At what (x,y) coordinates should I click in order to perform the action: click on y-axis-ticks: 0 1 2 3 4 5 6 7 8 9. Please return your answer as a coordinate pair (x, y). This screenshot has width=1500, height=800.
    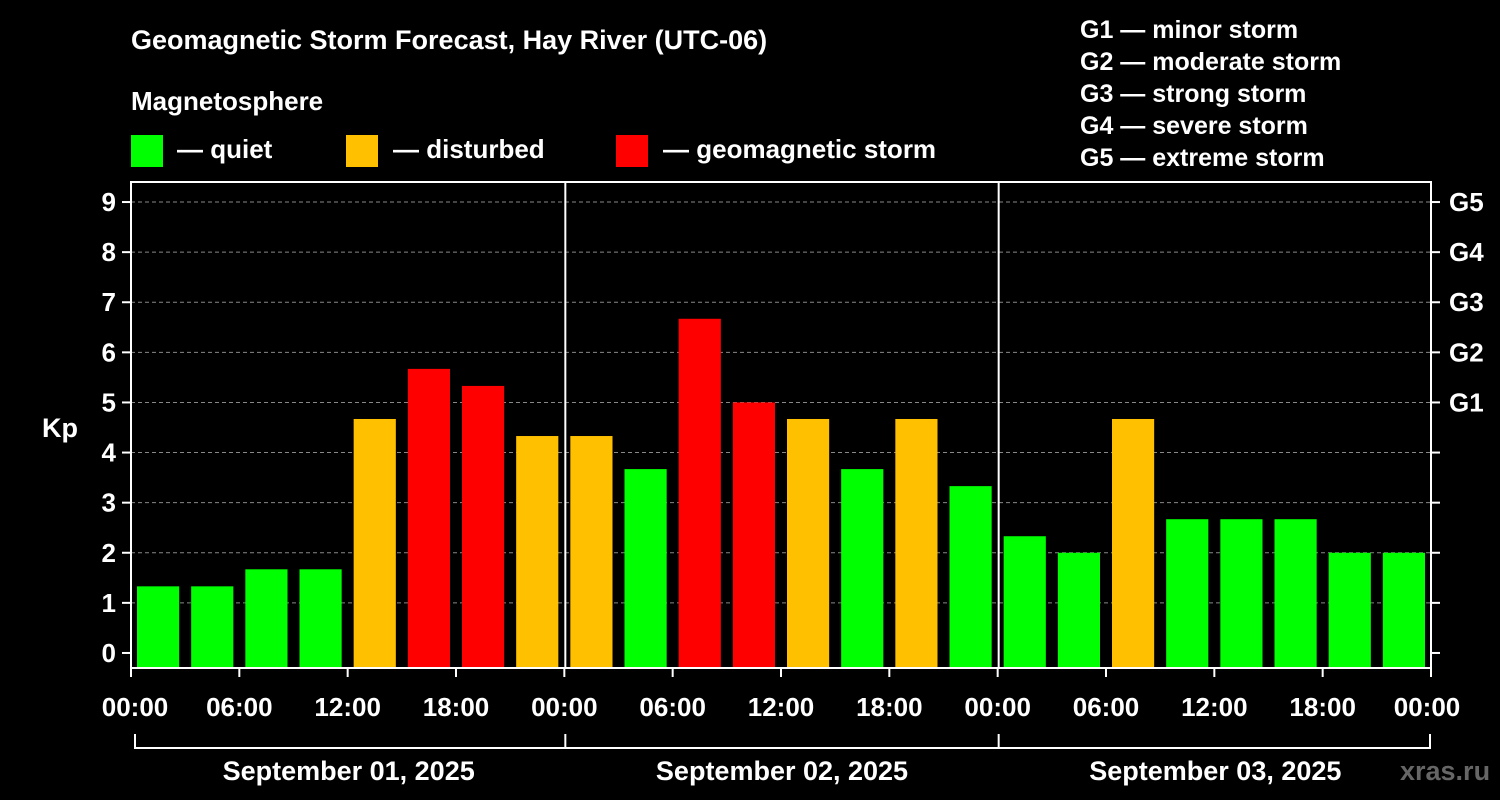
    Looking at the image, I should click on (116, 427).